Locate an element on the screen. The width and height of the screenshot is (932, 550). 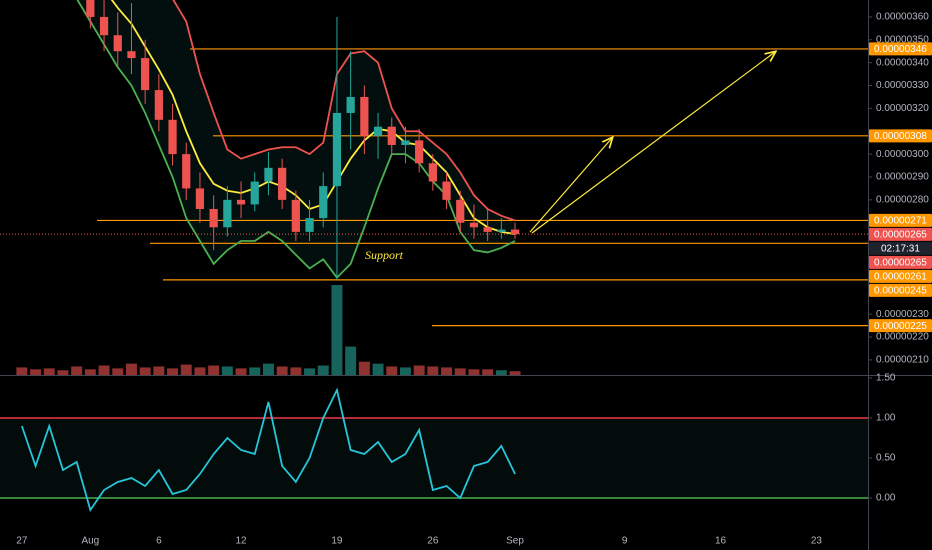
band-line is located at coordinates (344, 111).